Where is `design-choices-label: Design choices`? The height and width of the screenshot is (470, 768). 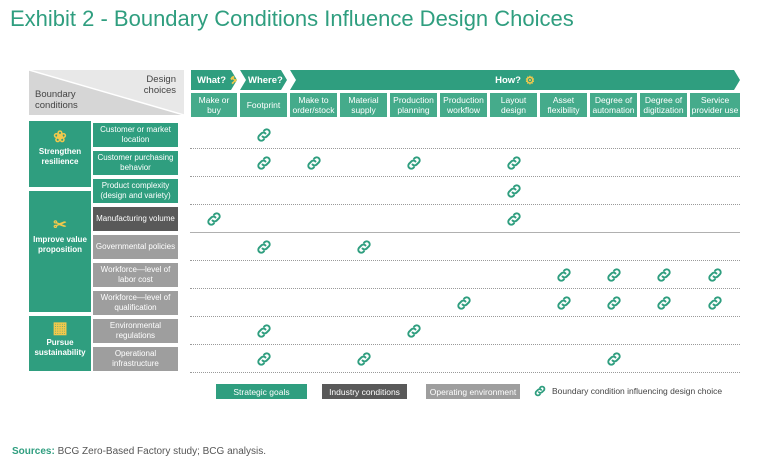 design-choices-label: Design choices is located at coordinates (159, 85).